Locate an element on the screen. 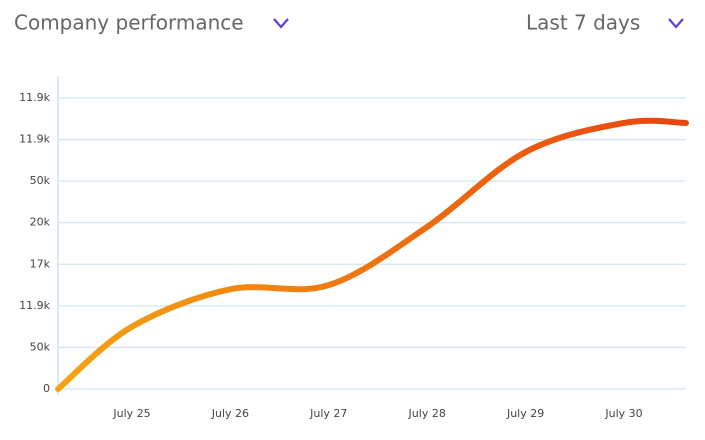  x-tick-label: July 29 is located at coordinates (525, 413).